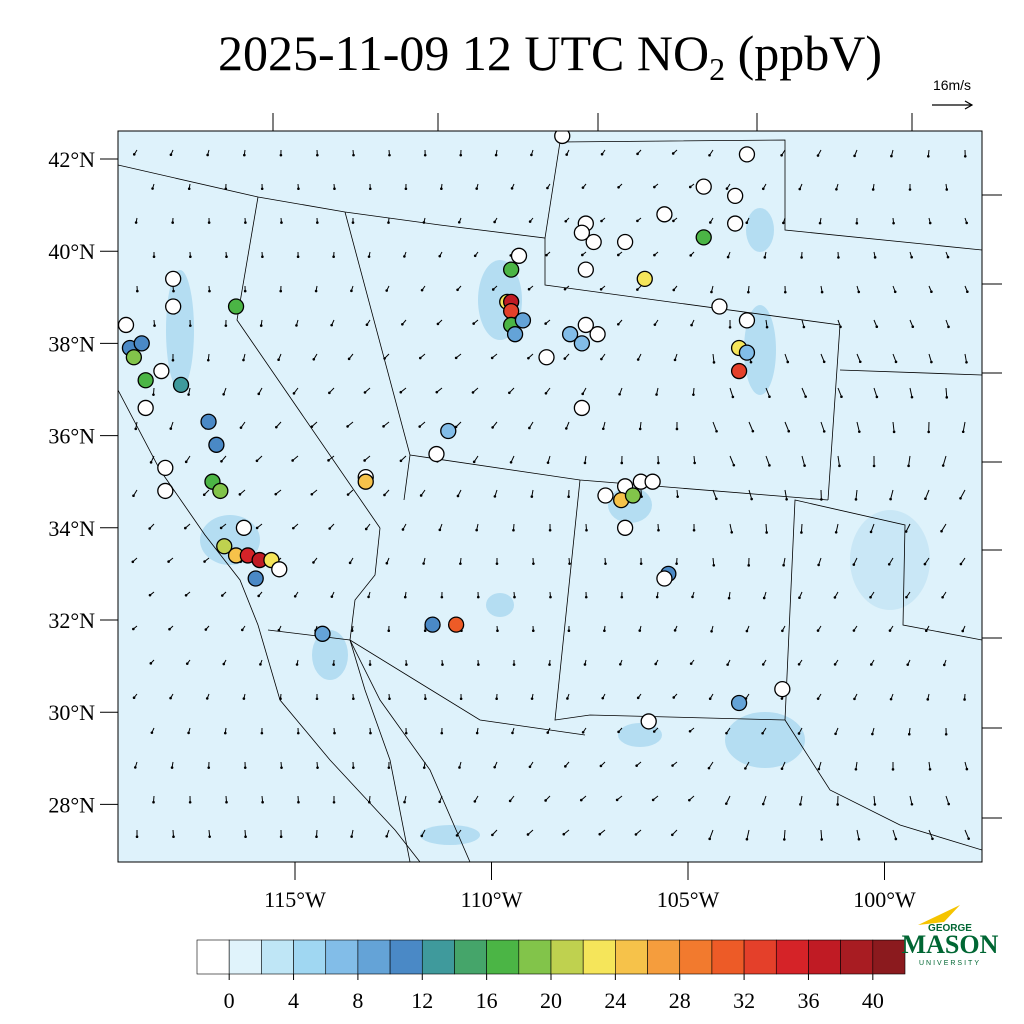 This screenshot has width=1024, height=1024. I want to click on wind-reference-label: 16m/s, so click(952, 85).